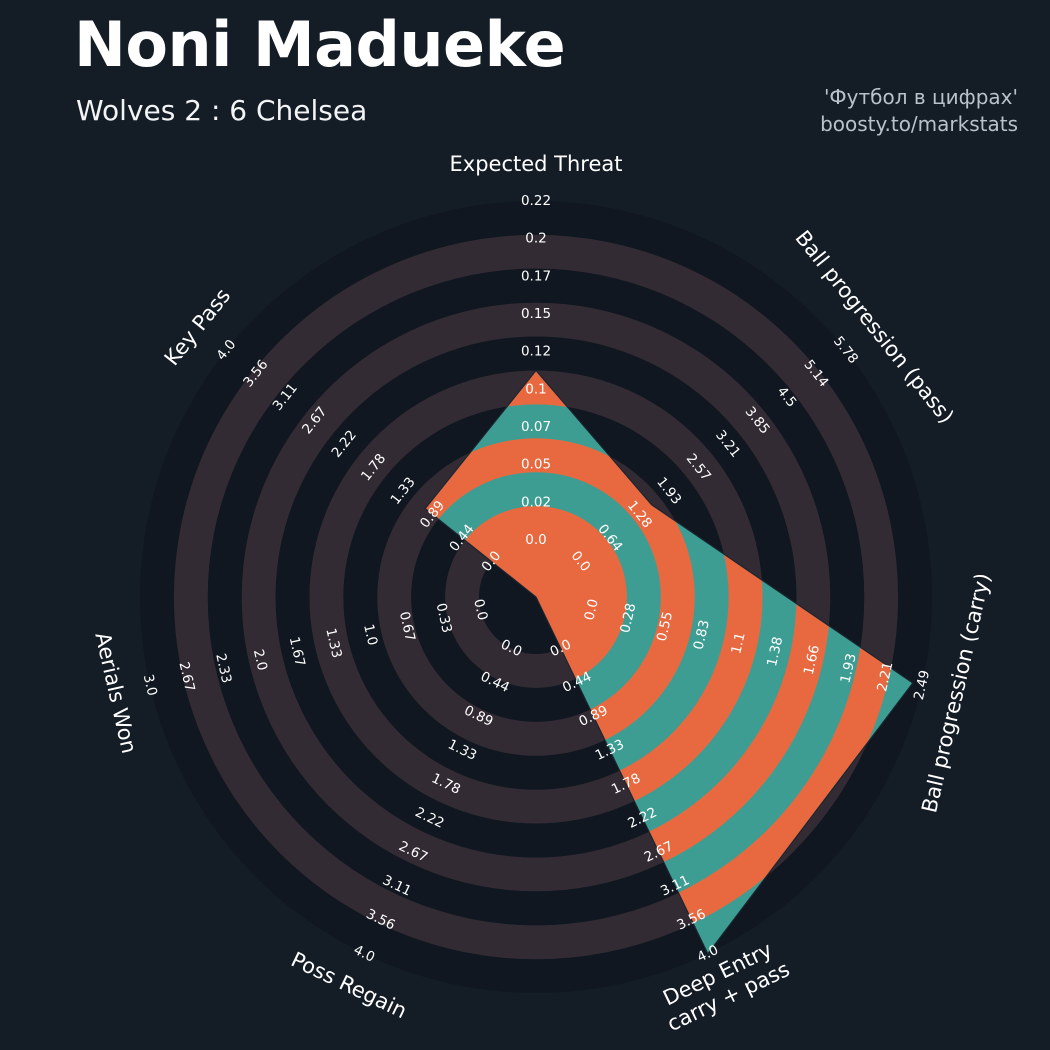 The width and height of the screenshot is (1050, 1050). What do you see at coordinates (536, 276) in the screenshot?
I see `tick-label: 0.17` at bounding box center [536, 276].